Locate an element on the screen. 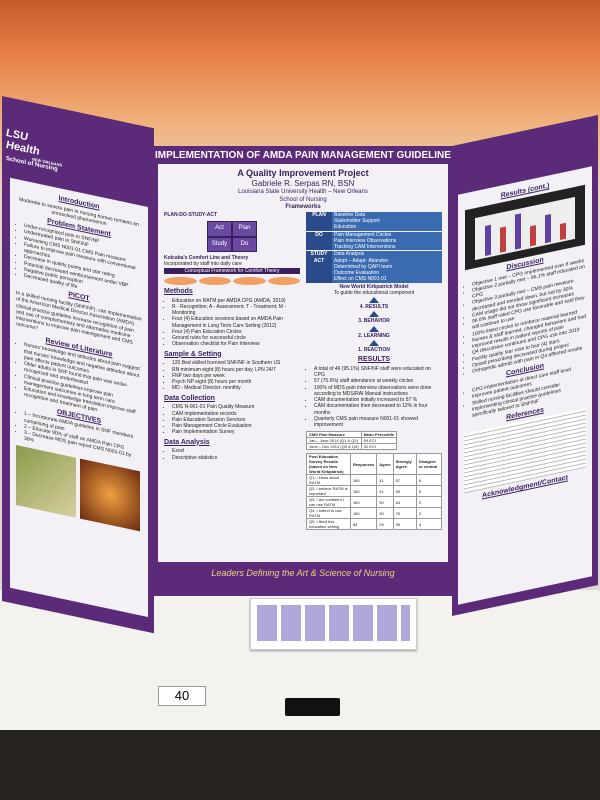 The width and height of the screenshot is (600, 800). pdsa-item: Education is located at coordinates (345, 227).